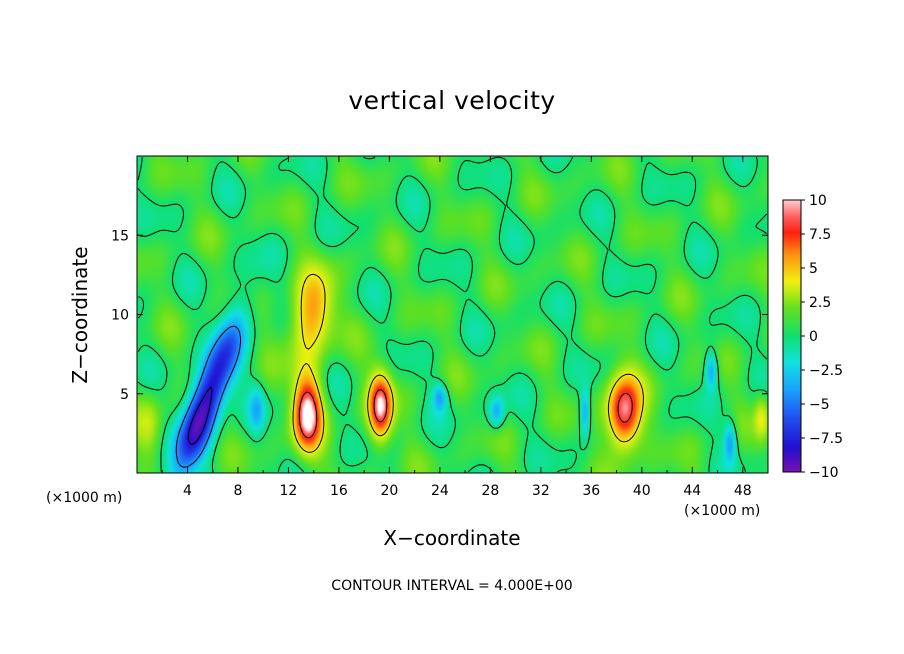 This screenshot has height=654, width=904. Describe the element at coordinates (822, 337) in the screenshot. I see `colorbar-ticks: 10 7.5 5 2.5 0 −2.5 −5 −7.5 −10` at that location.